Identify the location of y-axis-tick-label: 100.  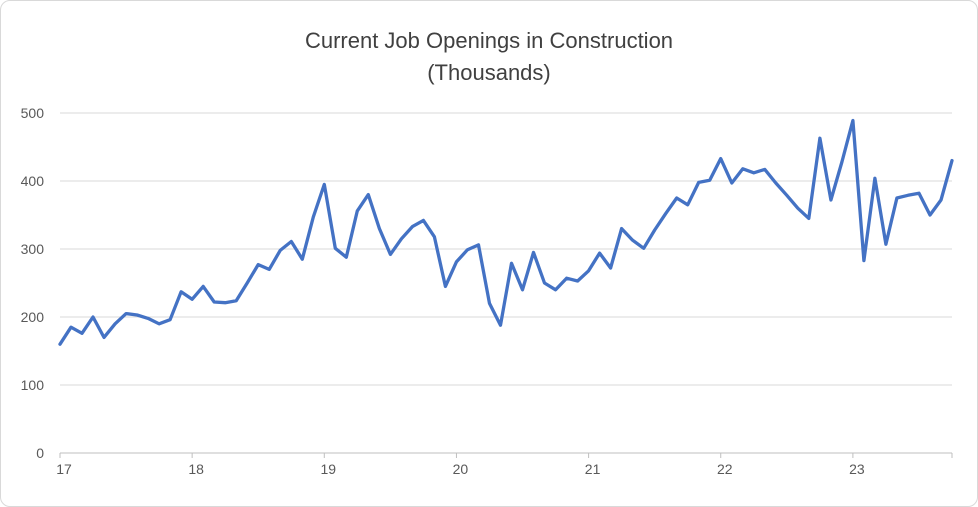
(33, 385).